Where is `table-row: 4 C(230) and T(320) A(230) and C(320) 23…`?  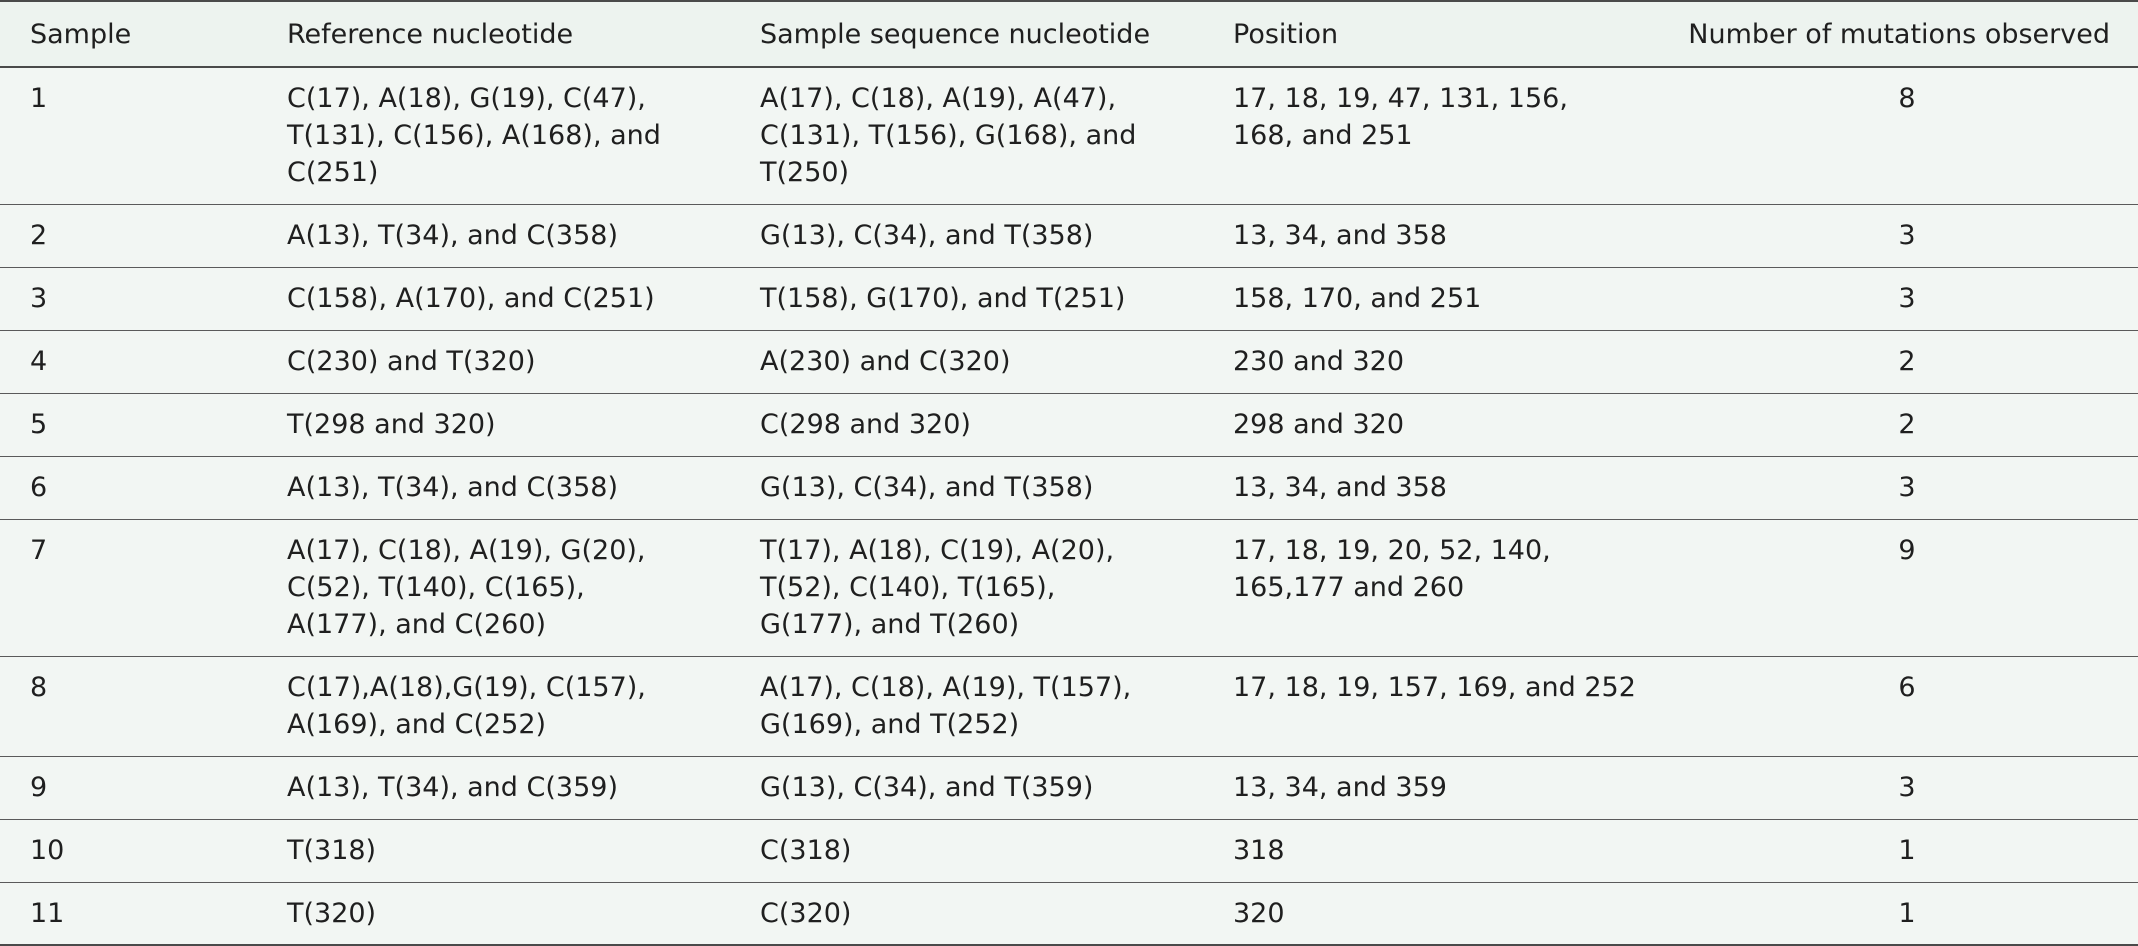
table-row: 4 C(230) and T(320) A(230) and C(320) 23… is located at coordinates (1069, 362).